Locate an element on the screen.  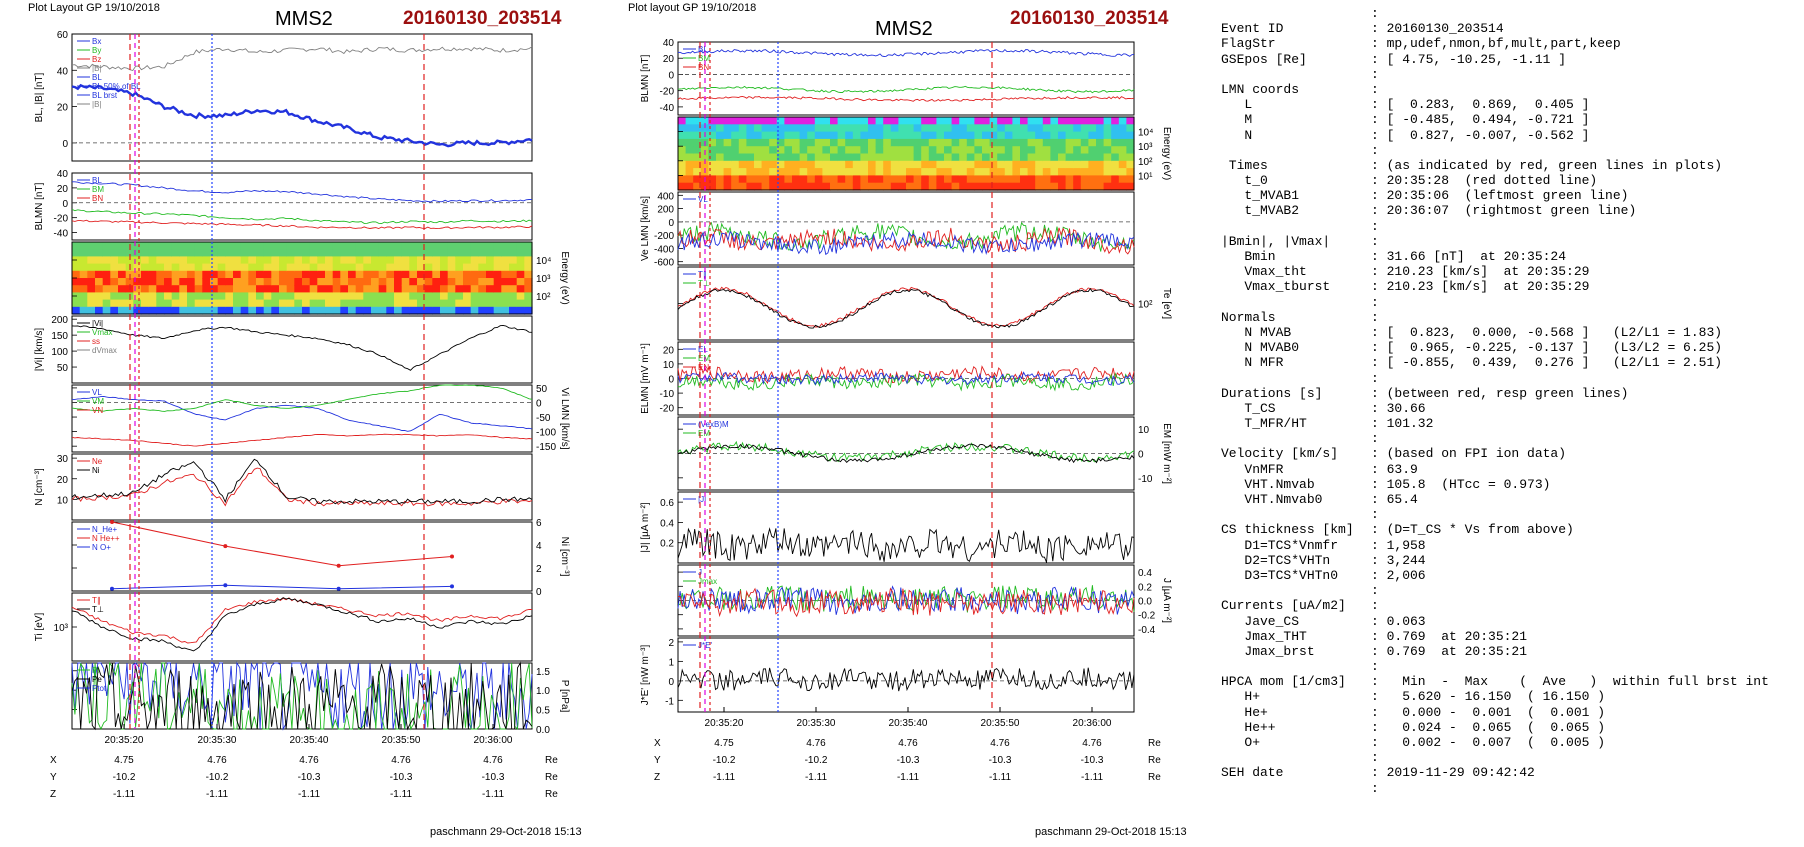
info-row: LMN coords: is located at coordinates (1512, 89).